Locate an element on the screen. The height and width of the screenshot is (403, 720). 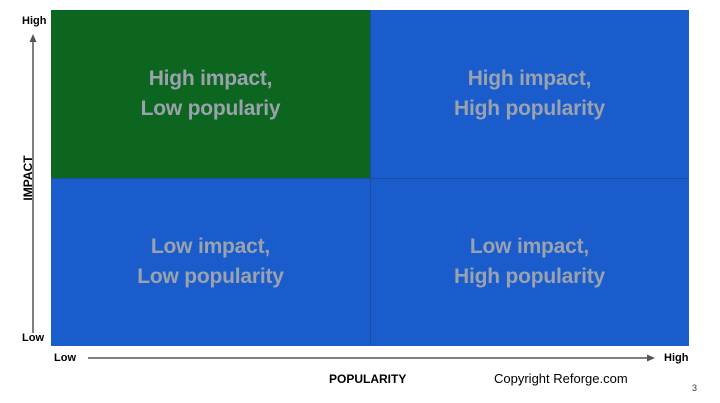
quadrant-label-line-2: Low popularity is located at coordinates (210, 276).